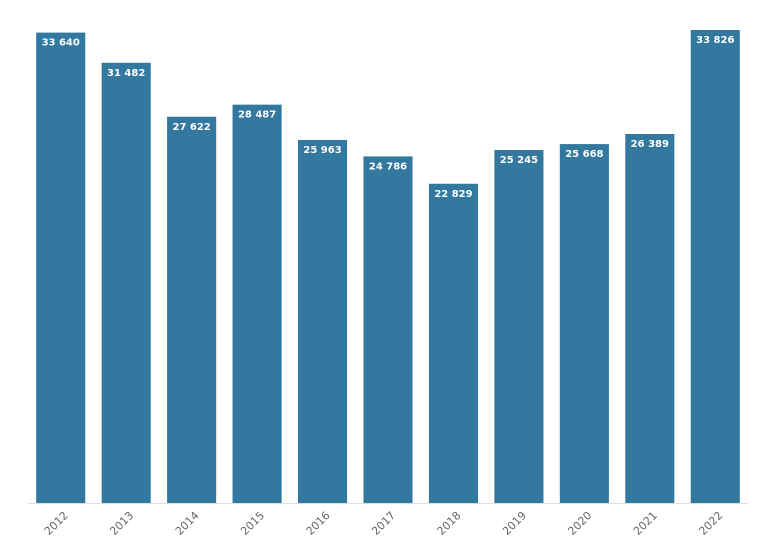  Describe the element at coordinates (318, 523) in the screenshot. I see `x-tick-label: 2016` at that location.